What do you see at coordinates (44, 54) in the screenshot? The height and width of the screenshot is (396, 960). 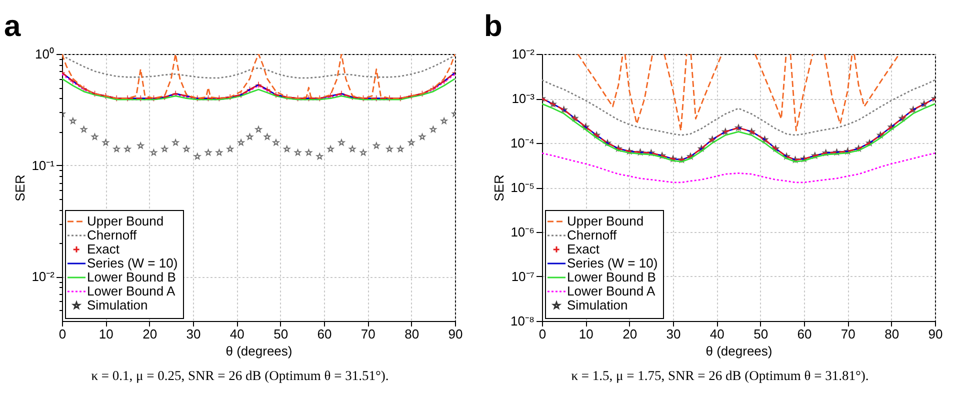 I see `y-tick-label: 10⁰` at bounding box center [44, 54].